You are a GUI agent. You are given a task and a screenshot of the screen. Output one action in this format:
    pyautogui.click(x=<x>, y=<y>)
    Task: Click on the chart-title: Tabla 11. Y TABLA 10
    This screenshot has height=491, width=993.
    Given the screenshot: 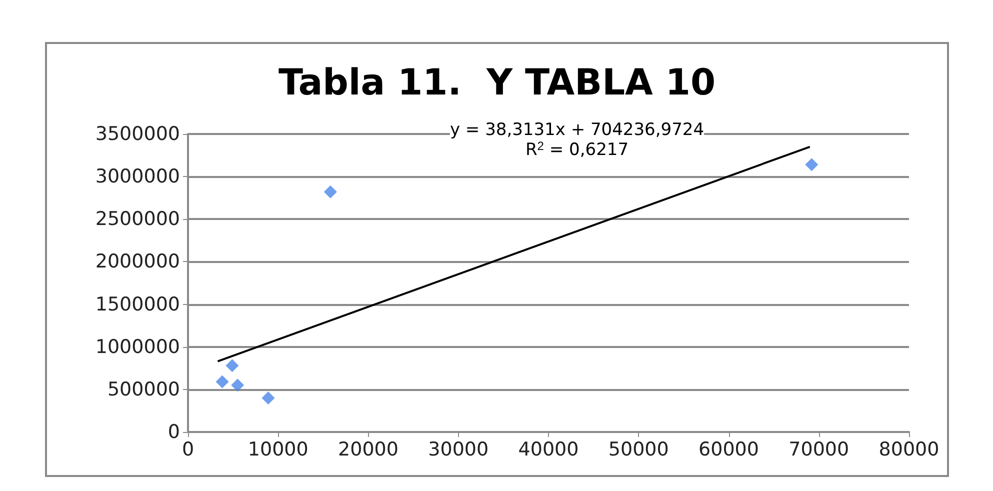 What is the action you would take?
    pyautogui.click(x=497, y=83)
    